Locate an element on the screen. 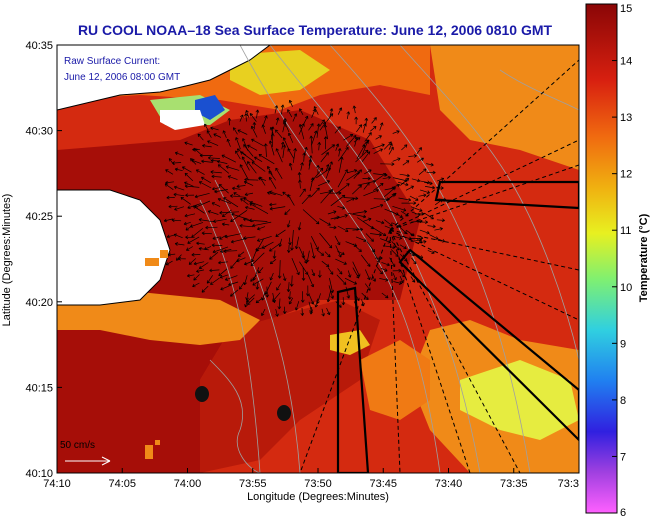 This screenshot has height=524, width=651. y-tick-label: 40:20 is located at coordinates (39, 303).